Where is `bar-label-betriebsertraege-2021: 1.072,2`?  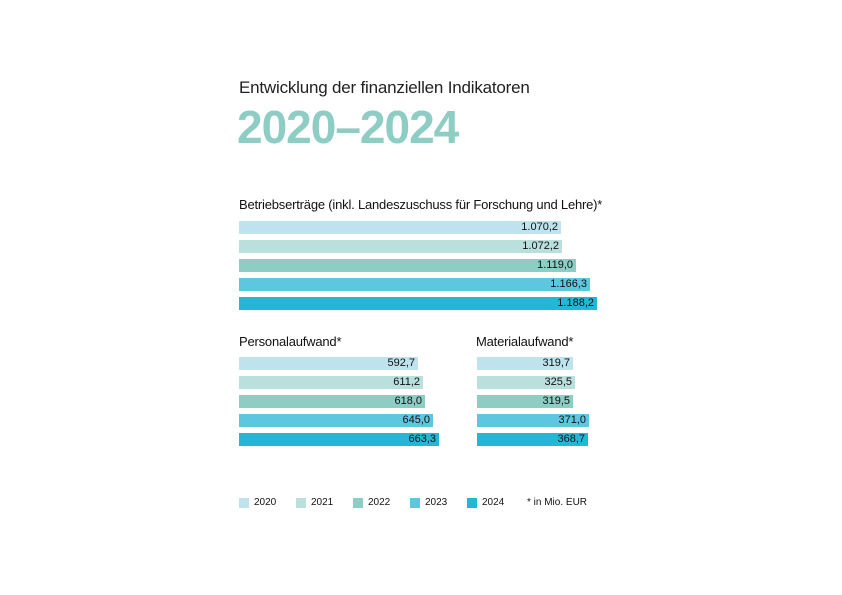 bar-label-betriebsertraege-2021: 1.072,2 is located at coordinates (540, 246).